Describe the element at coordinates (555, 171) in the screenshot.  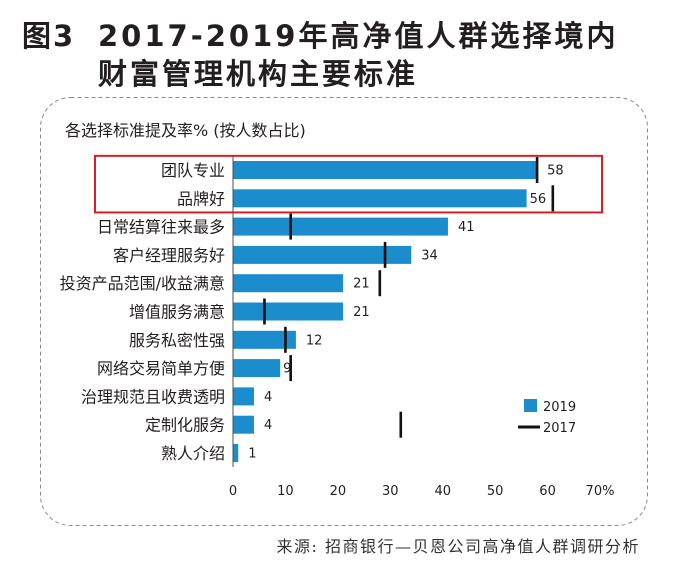
I see `value-label-2019-row-1: 58` at that location.